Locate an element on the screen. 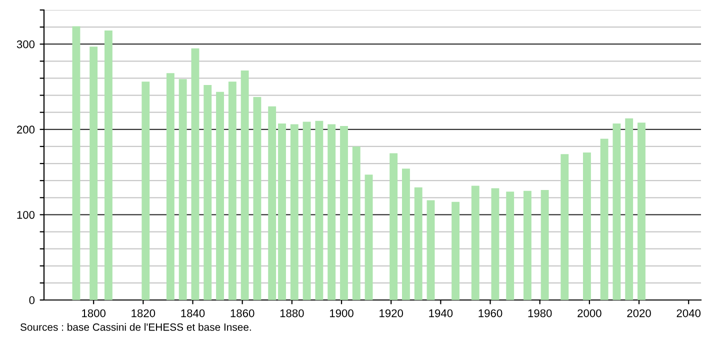  x-tick-label: 2000 is located at coordinates (590, 313).